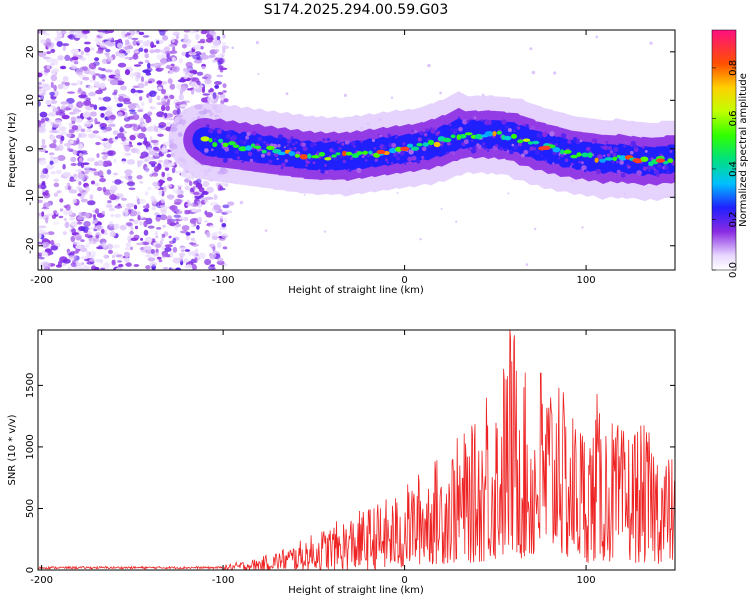 The image size is (750, 600). What do you see at coordinates (743, 150) in the screenshot?
I see `colorbar-label: Normalized spectral amplitude` at bounding box center [743, 150].